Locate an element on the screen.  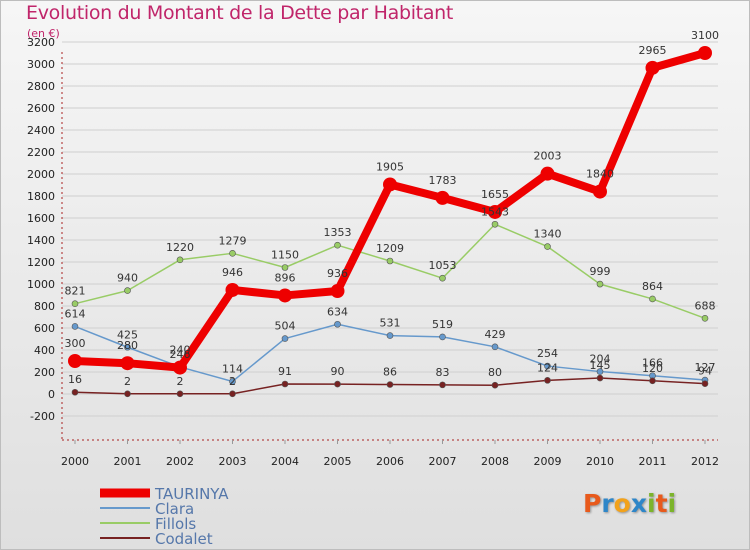
data-label-taurinya: 1840 is located at coordinates (600, 174).